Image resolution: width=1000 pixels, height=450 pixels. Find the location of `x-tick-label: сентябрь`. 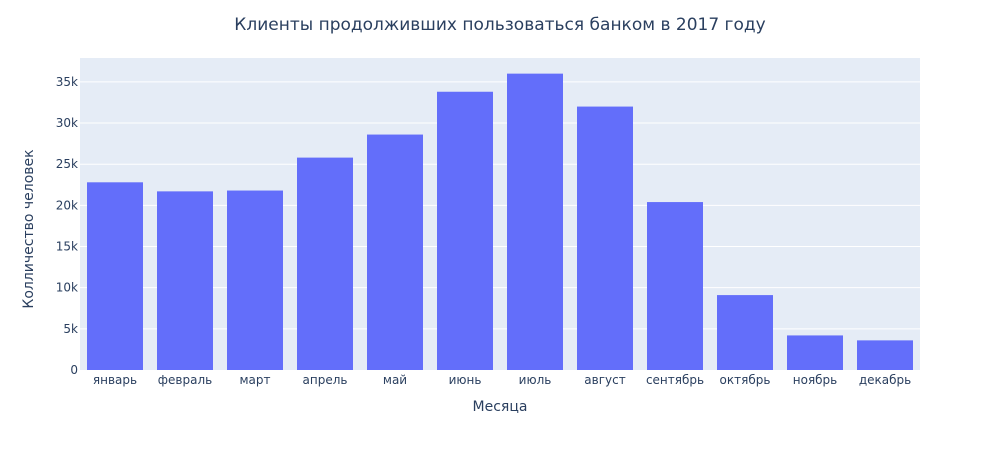

x-tick-label: сентябрь is located at coordinates (675, 380).